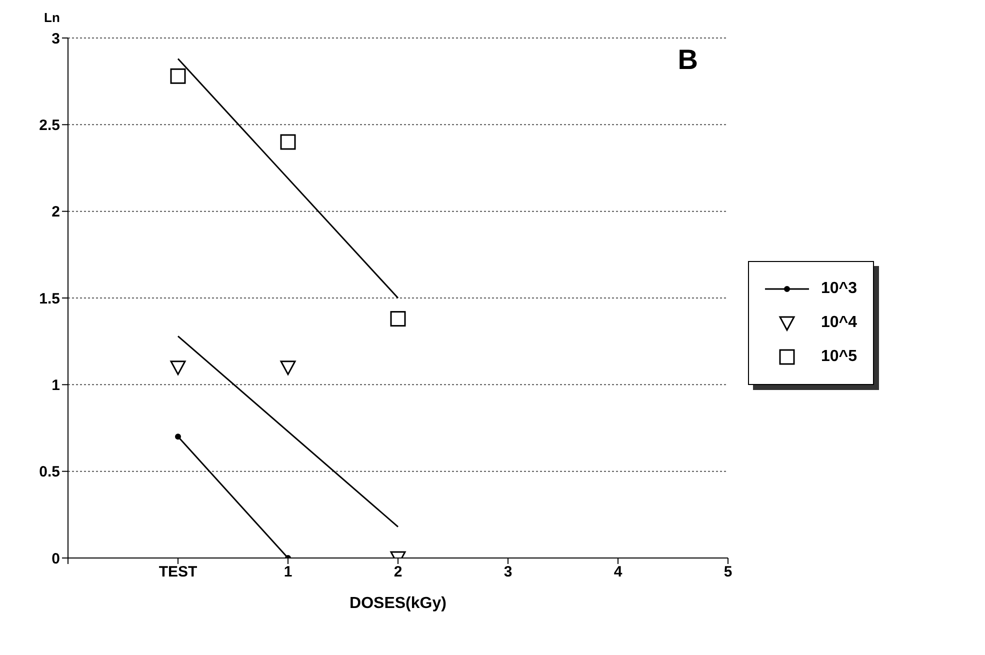  What do you see at coordinates (49, 472) in the screenshot?
I see `y-tick-label: 0.5` at bounding box center [49, 472].